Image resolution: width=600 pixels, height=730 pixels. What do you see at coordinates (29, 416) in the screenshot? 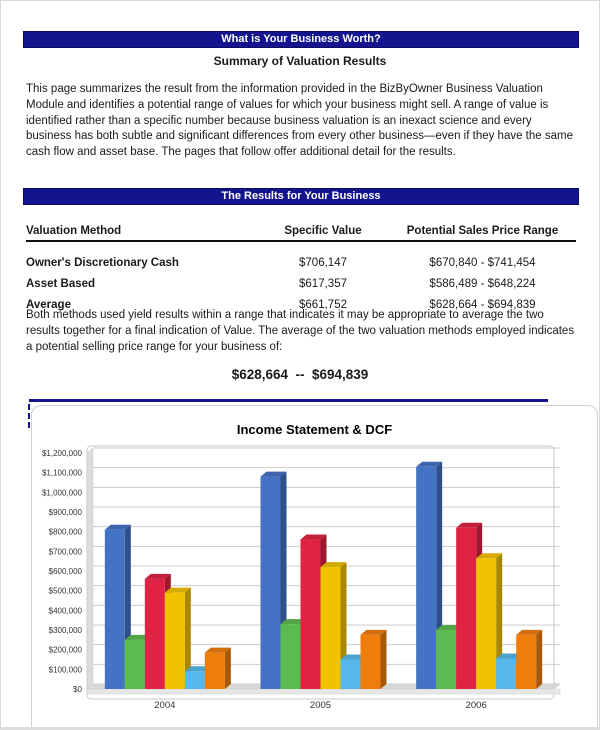
I see `chart-selection-dash-marker` at bounding box center [29, 416].